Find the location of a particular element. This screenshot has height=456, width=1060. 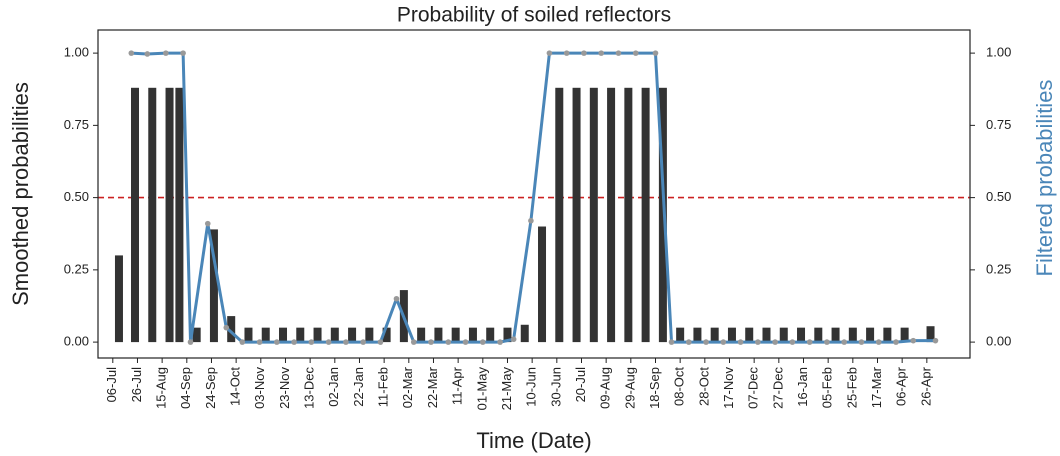

x-tick-label: 22-Mar is located at coordinates (432, 387).